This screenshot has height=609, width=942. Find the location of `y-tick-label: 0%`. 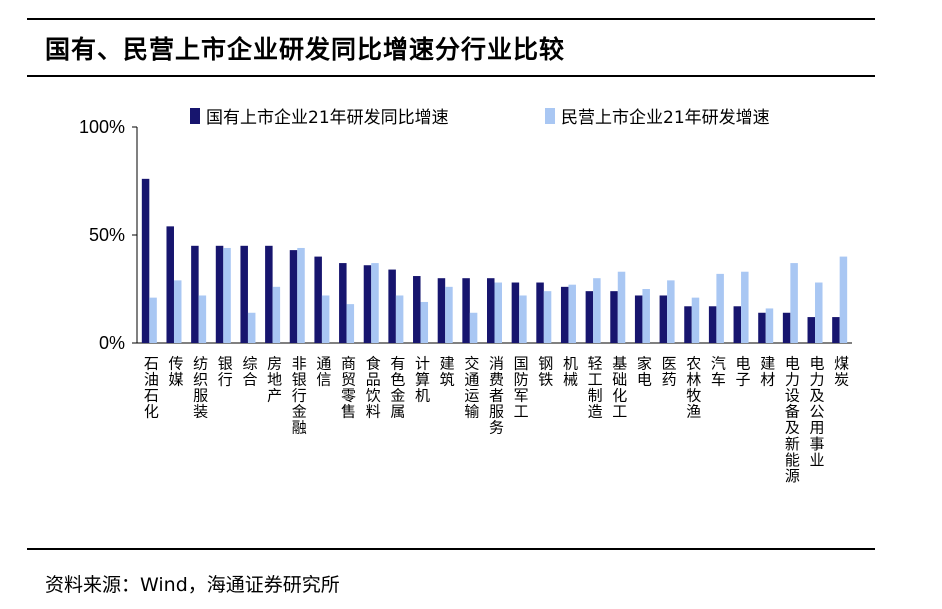

y-tick-label: 0% is located at coordinates (112, 343).